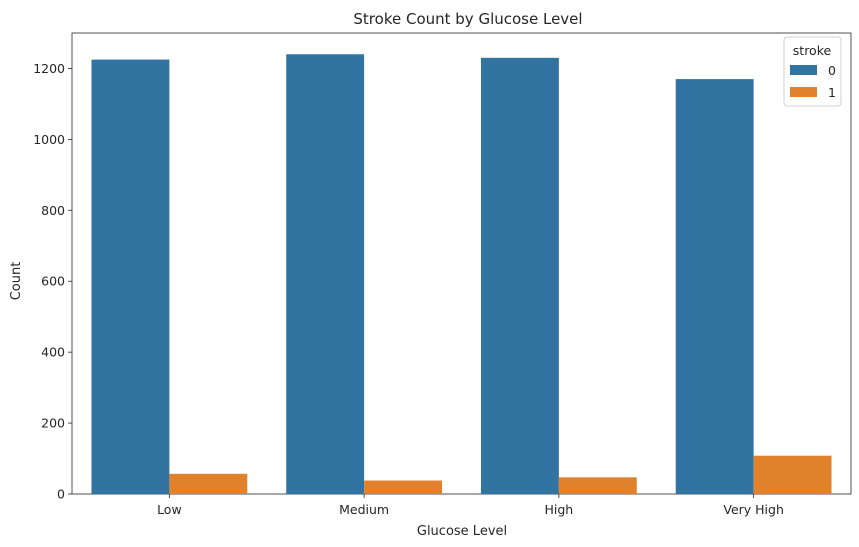 The width and height of the screenshot is (859, 547). I want to click on legend-title: stroke, so click(812, 50).